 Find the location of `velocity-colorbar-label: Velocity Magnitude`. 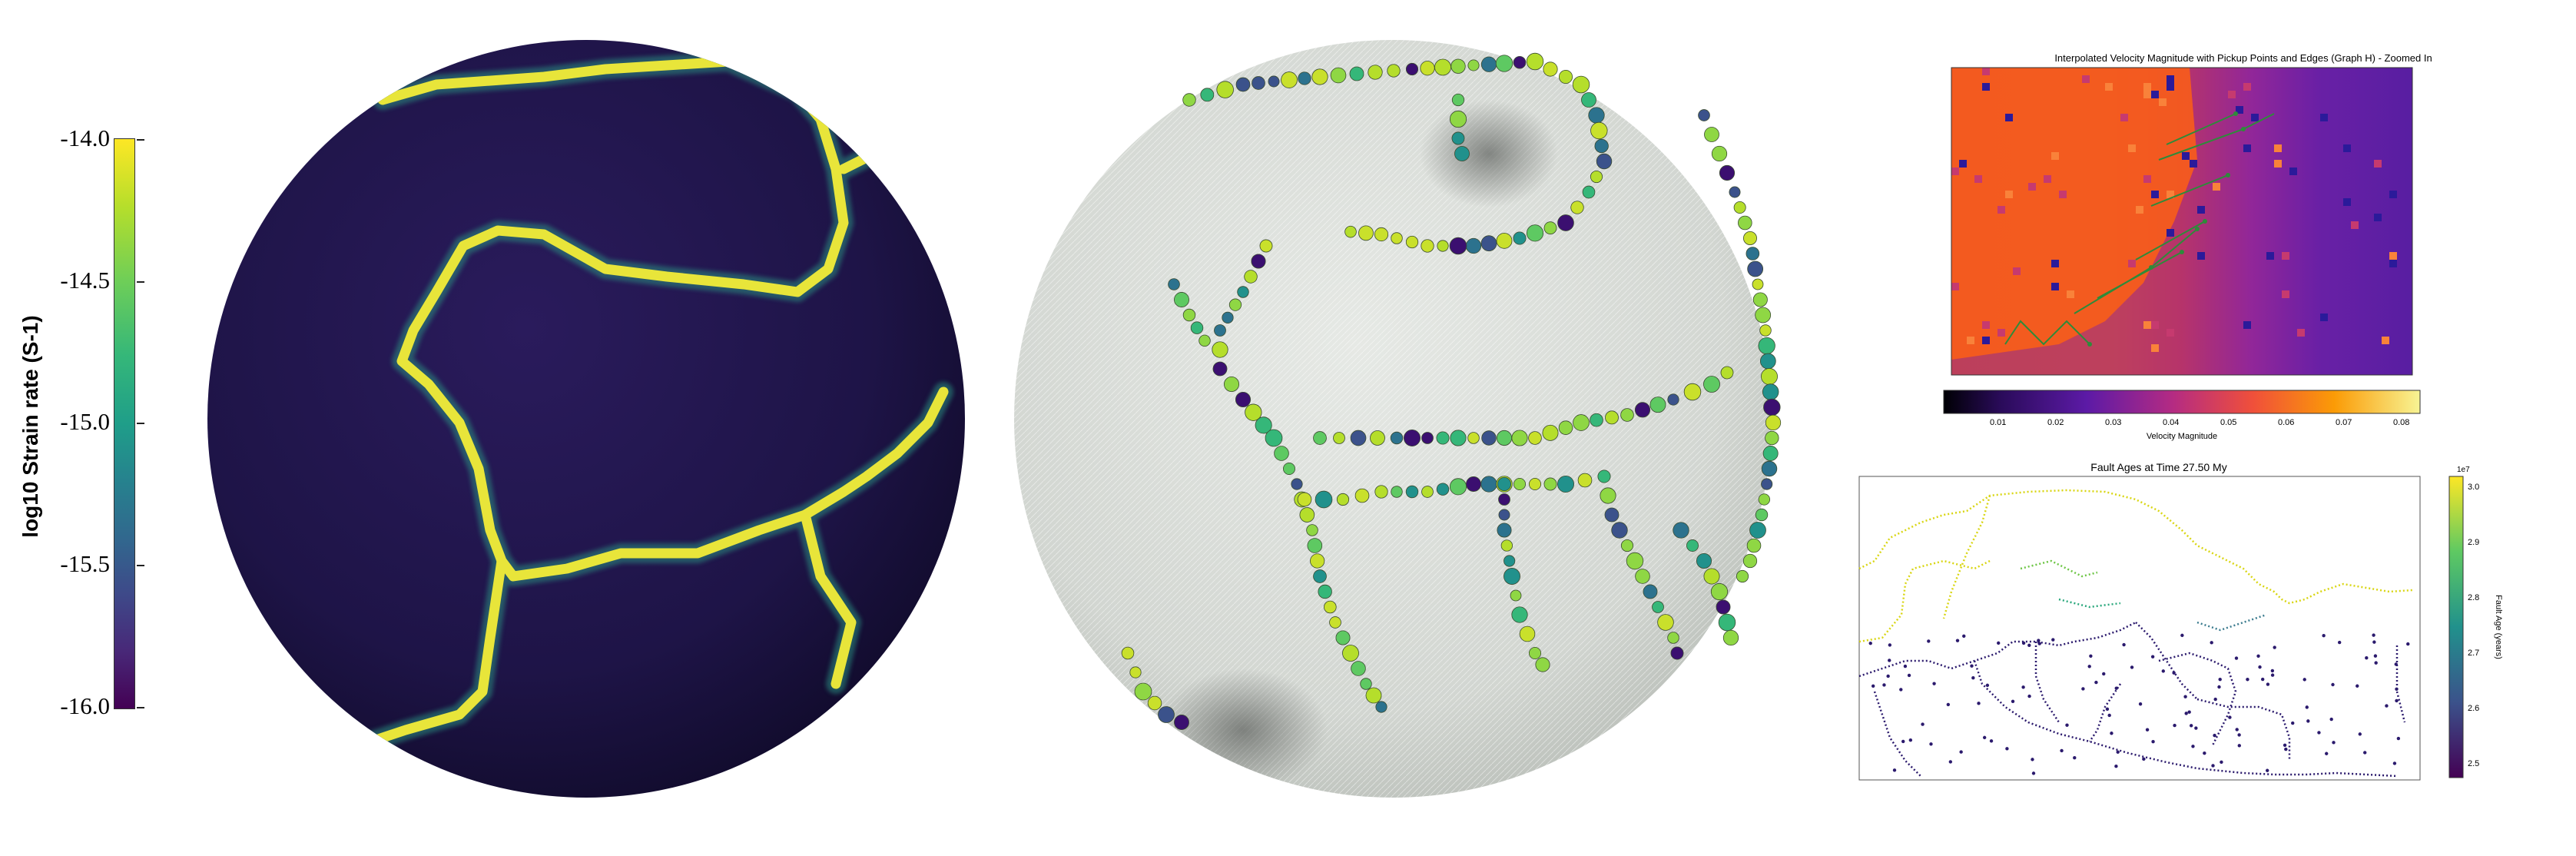

velocity-colorbar-label: Velocity Magnitude is located at coordinates (2182, 436).